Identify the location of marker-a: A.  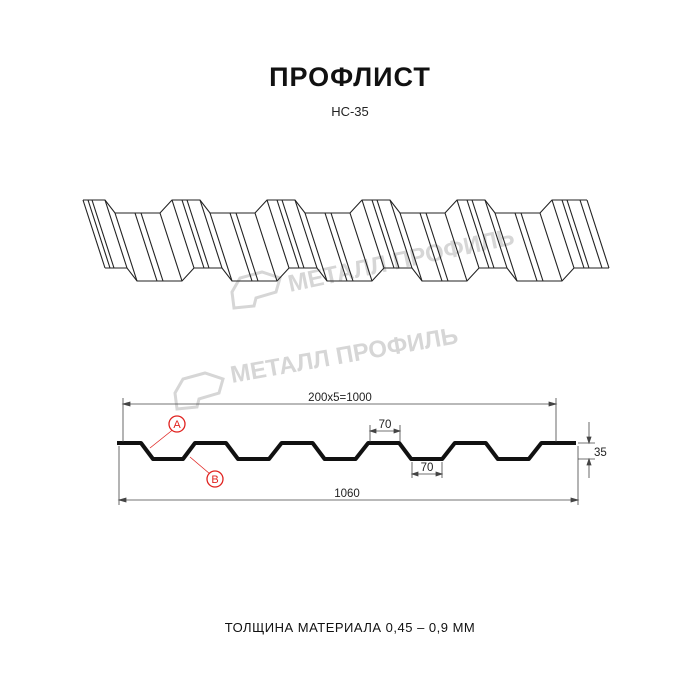
(167, 432).